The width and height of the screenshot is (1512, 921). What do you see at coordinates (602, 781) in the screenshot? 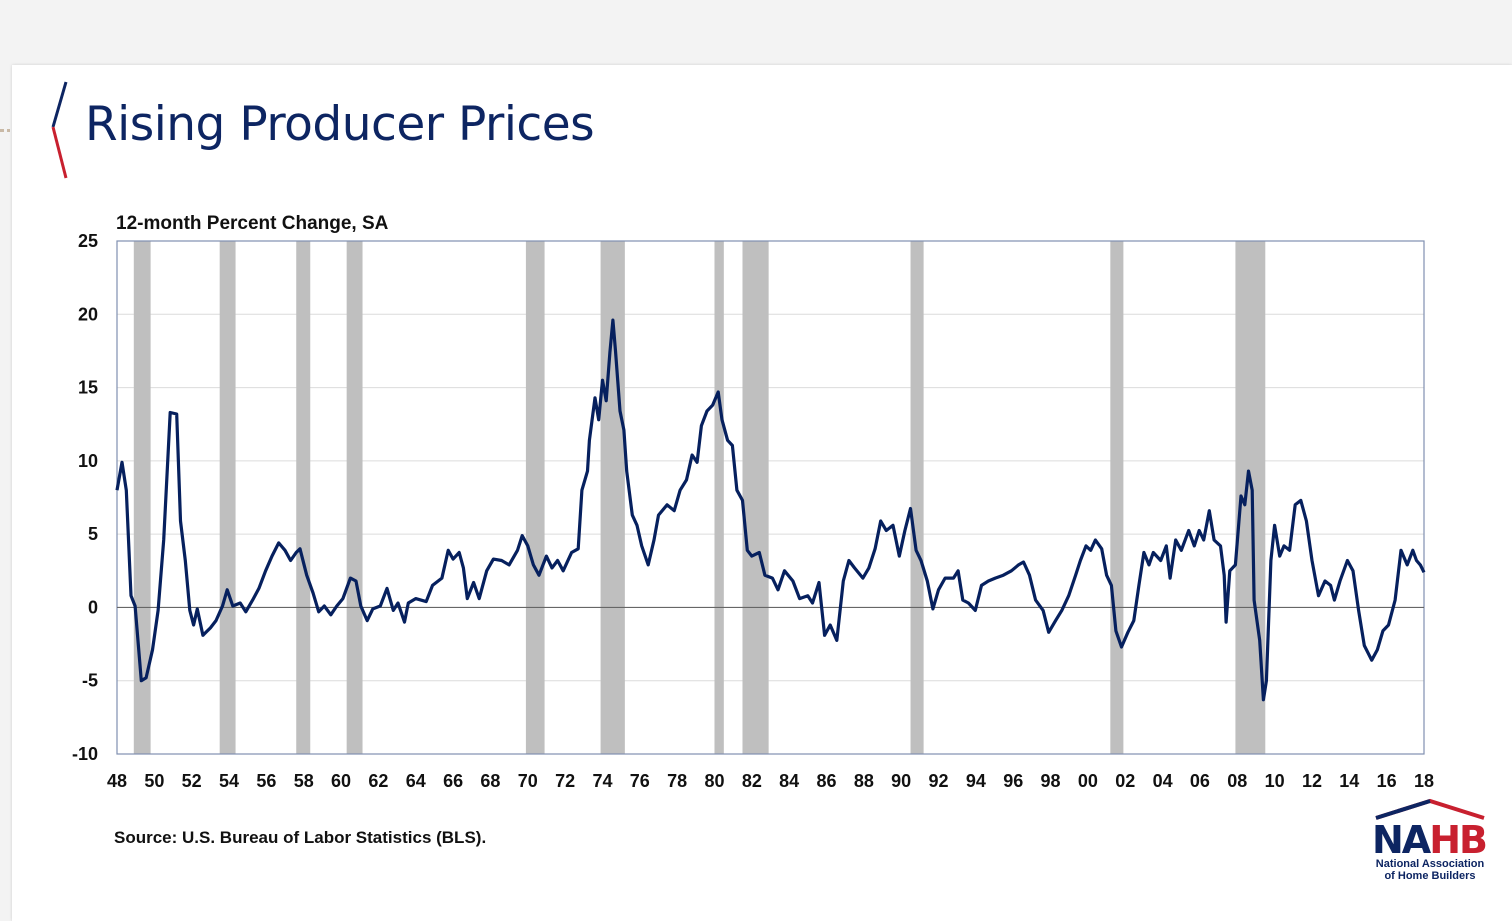
I see `x-tick-label: 74` at bounding box center [602, 781].